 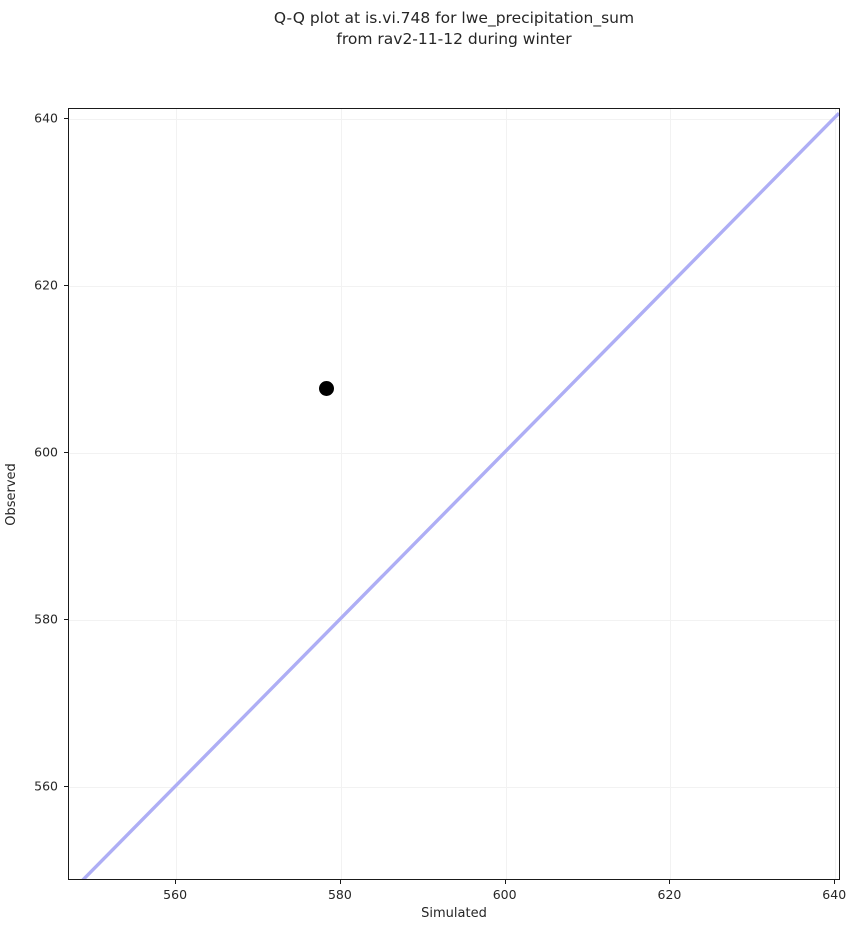 I want to click on x-tick-label: 620, so click(x=669, y=894).